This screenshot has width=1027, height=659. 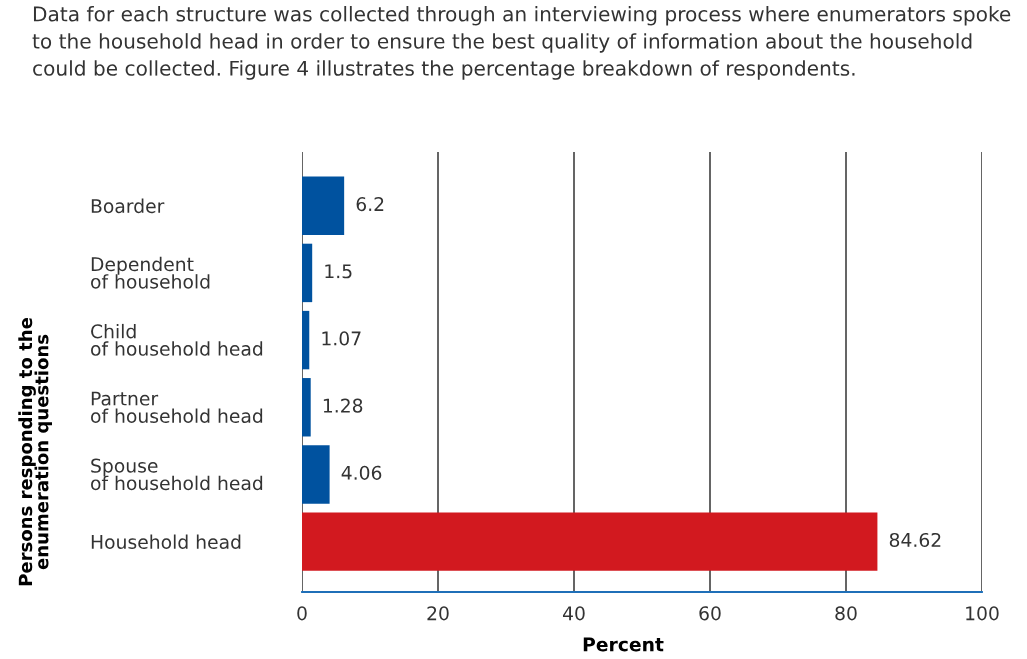 I want to click on y-tick-label: Spouse of household head, so click(x=177, y=474).